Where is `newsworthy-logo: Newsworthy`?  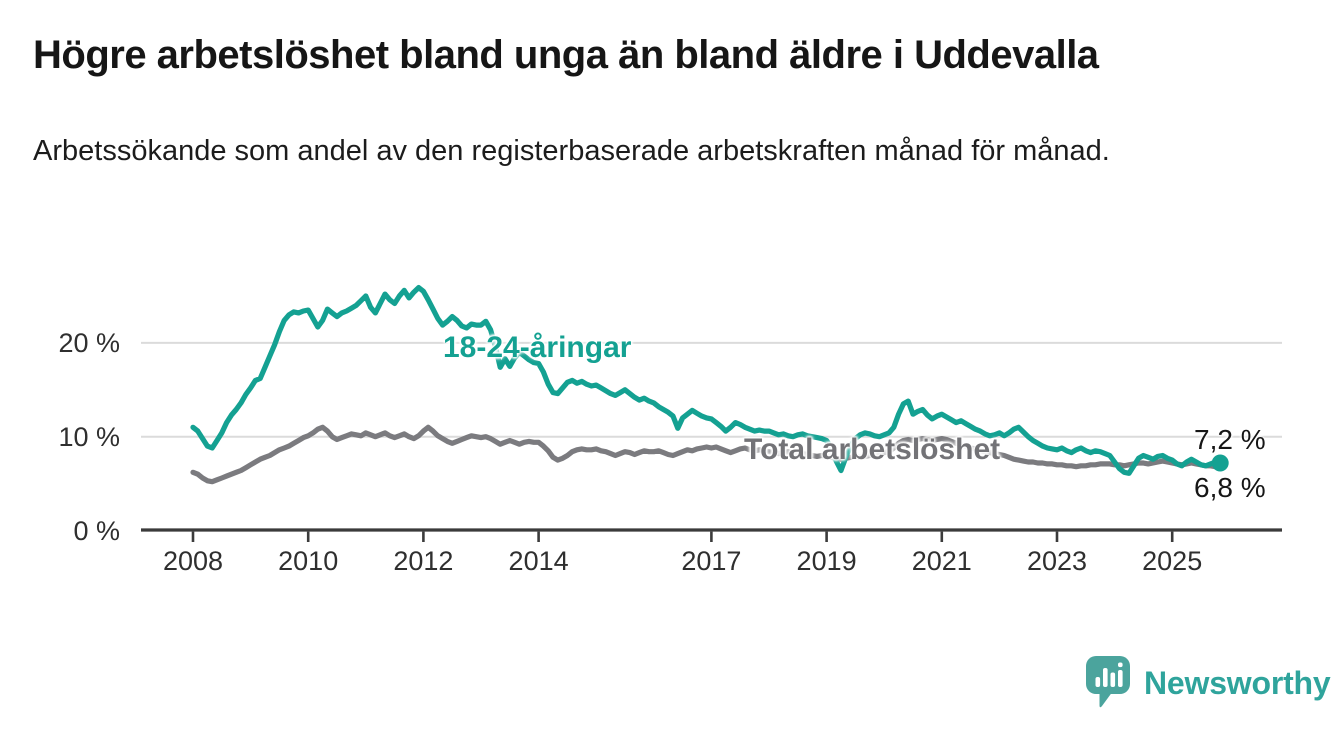
newsworthy-logo: Newsworthy is located at coordinates (1208, 683).